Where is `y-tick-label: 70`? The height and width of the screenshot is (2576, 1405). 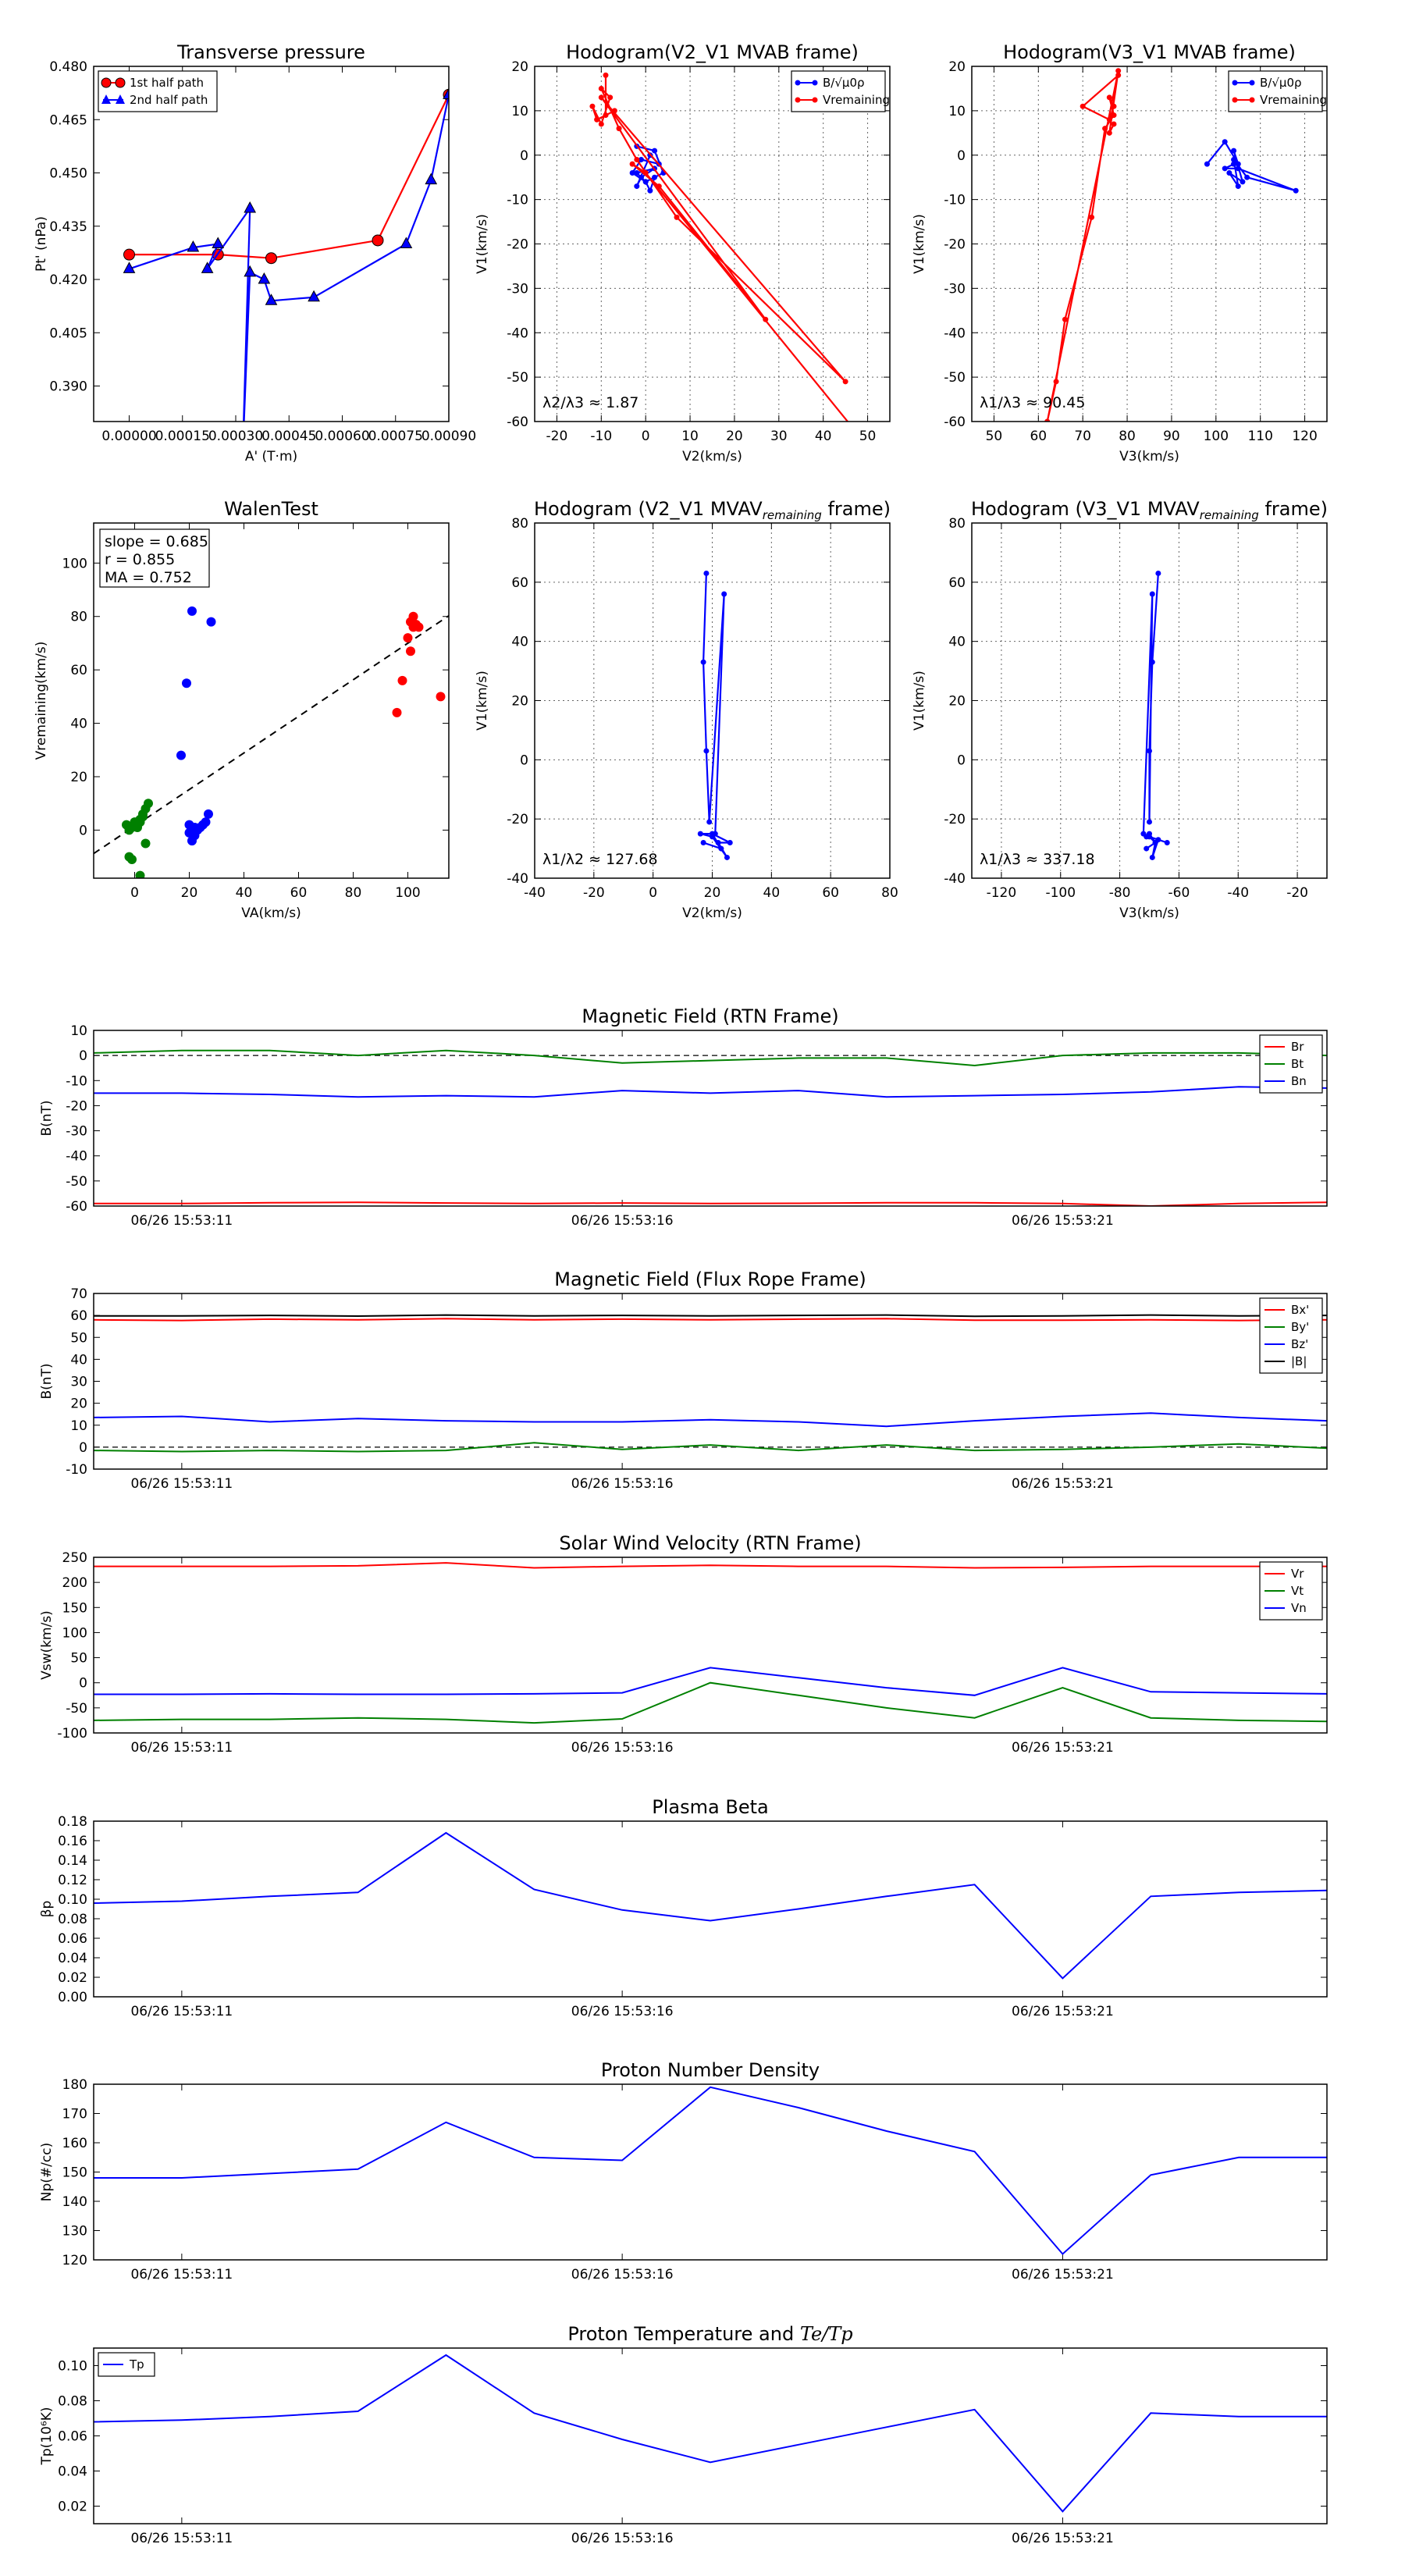 y-tick-label: 70 is located at coordinates (78, 1294).